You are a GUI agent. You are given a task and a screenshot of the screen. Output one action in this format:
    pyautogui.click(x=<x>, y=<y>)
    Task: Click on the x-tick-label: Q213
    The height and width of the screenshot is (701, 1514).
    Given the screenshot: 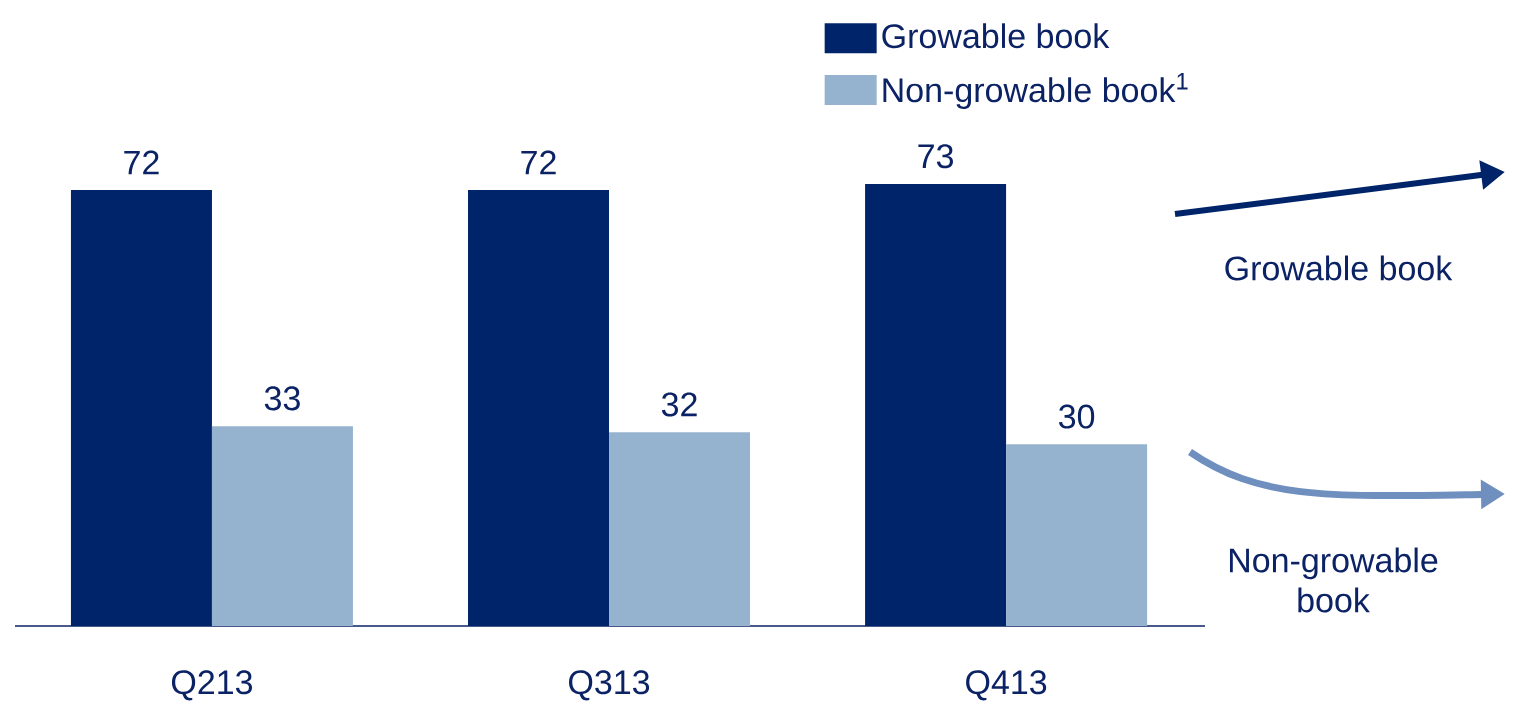 What is the action you would take?
    pyautogui.click(x=212, y=685)
    